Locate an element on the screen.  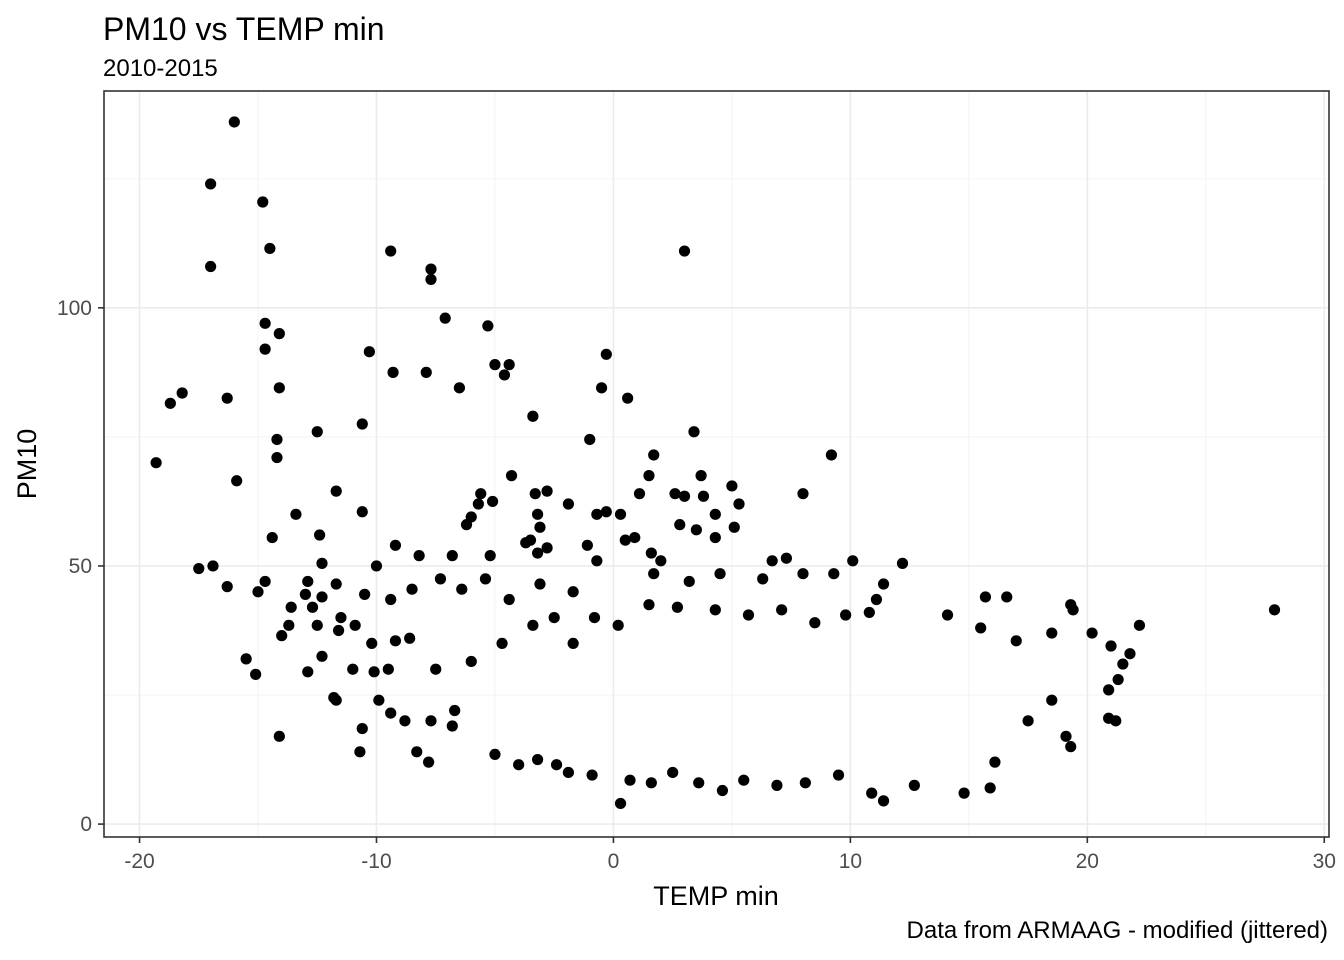
y-axis-title: PM10 is located at coordinates (27, 464).